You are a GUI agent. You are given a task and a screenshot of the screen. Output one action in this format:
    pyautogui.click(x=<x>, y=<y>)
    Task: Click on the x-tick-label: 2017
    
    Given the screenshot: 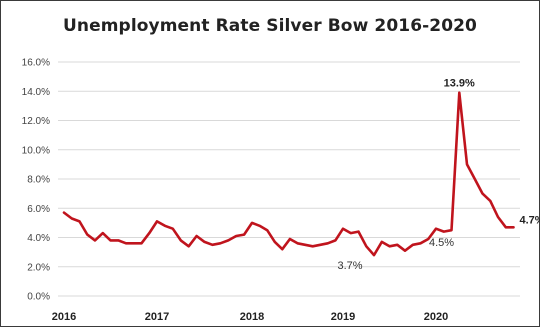 What is the action you would take?
    pyautogui.click(x=157, y=317)
    